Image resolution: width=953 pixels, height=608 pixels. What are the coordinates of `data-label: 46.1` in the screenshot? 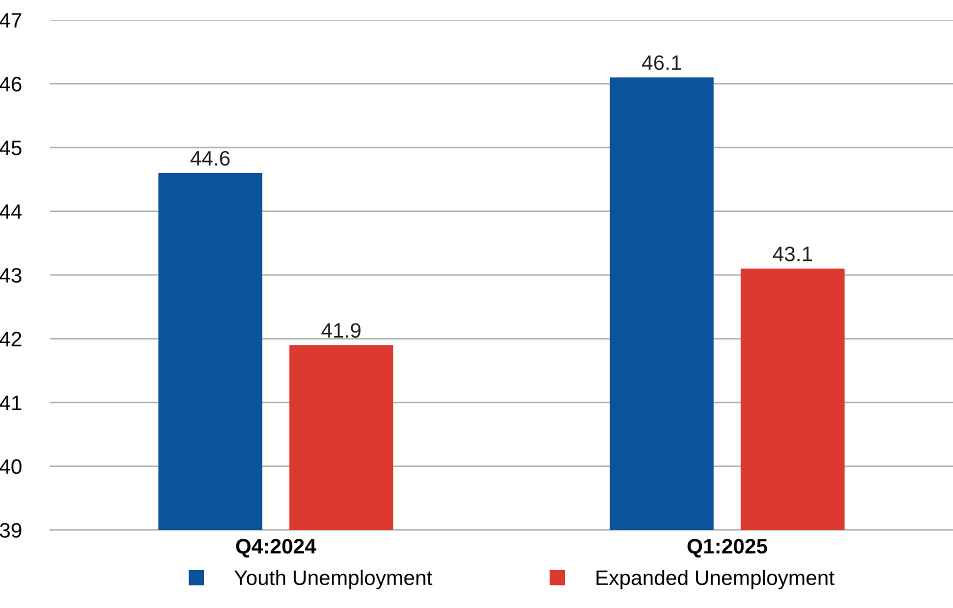 It's located at (662, 62).